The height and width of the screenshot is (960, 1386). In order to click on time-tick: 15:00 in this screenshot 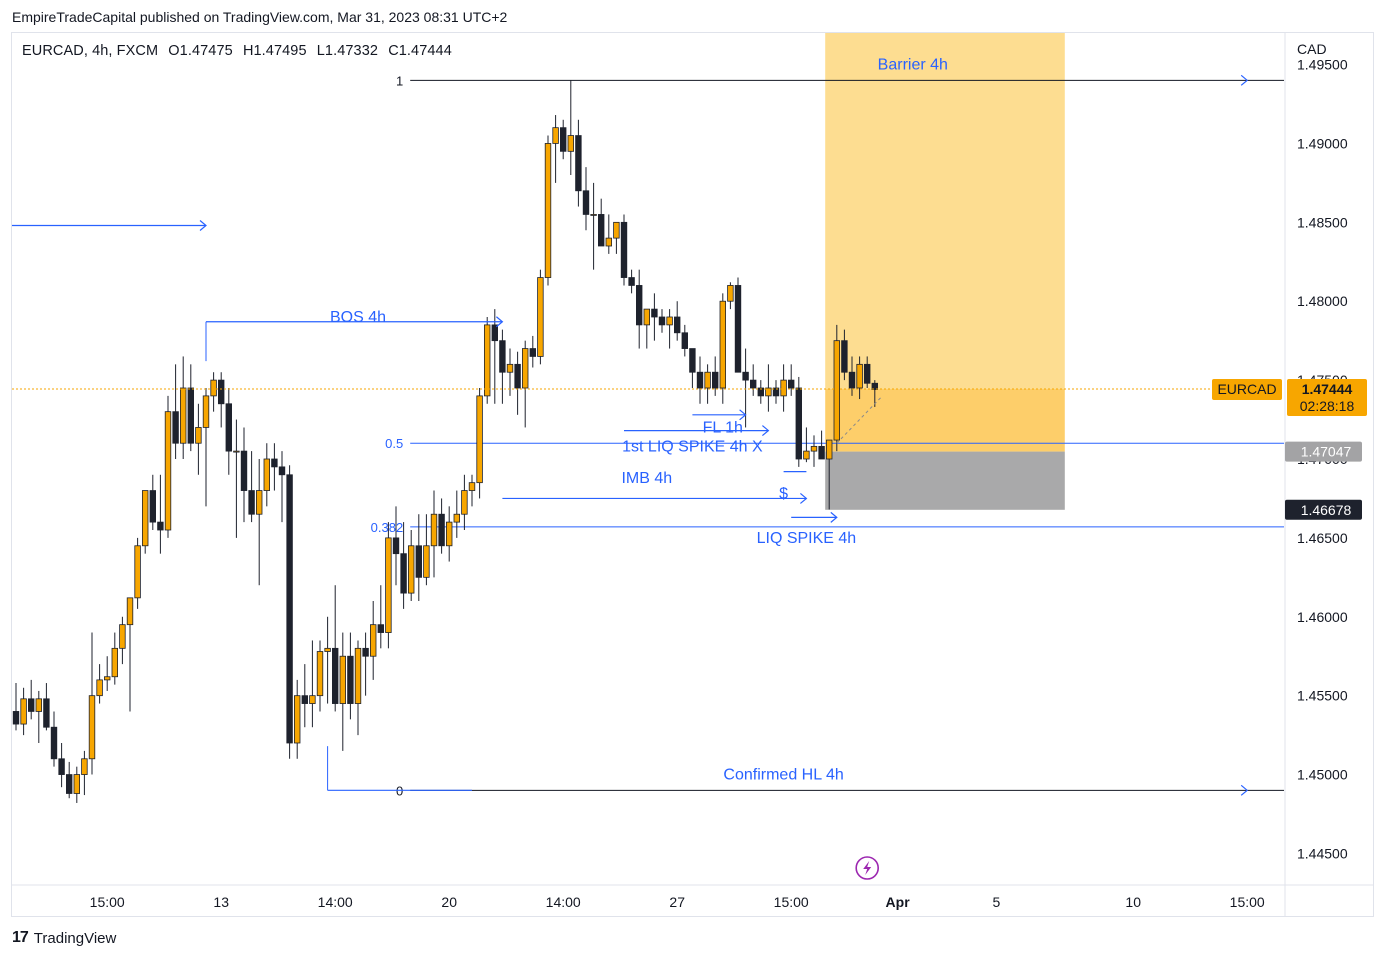, I will do `click(1247, 902)`.